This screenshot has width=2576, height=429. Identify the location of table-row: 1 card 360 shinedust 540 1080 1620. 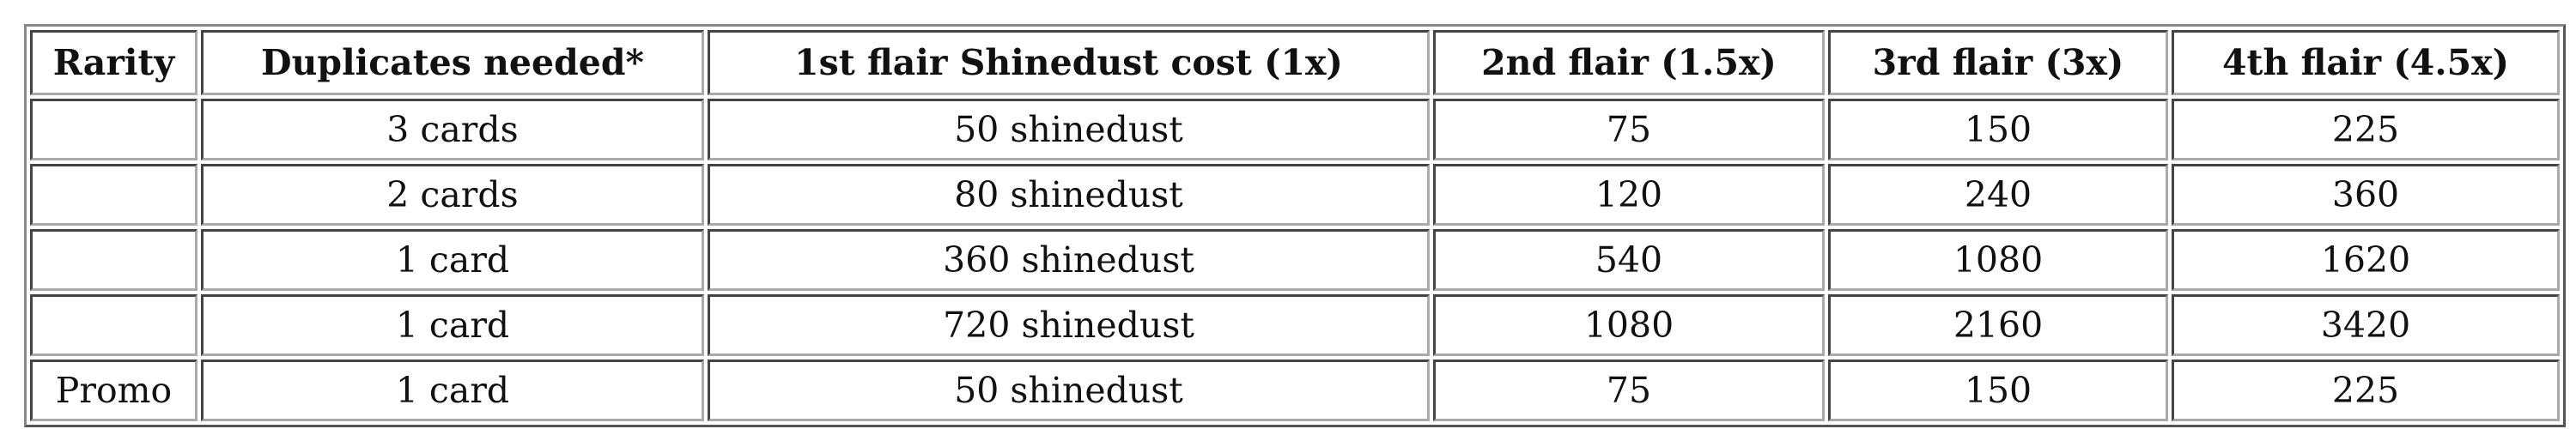
(1295, 260).